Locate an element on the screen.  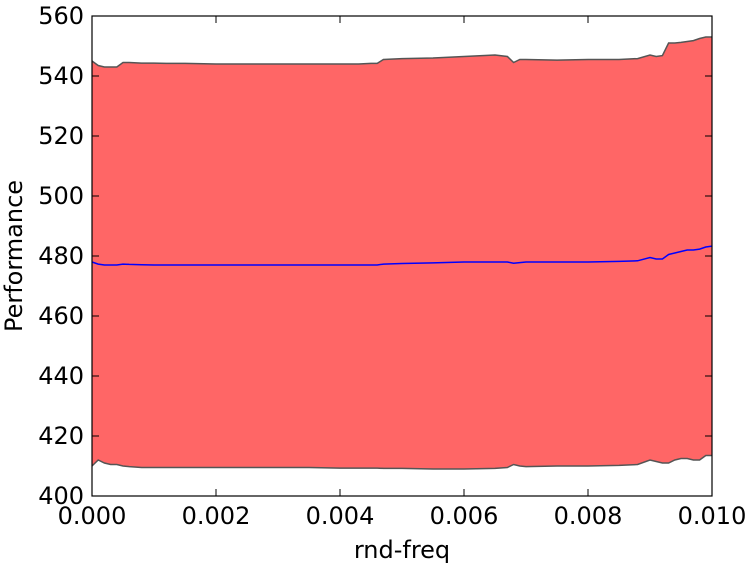
y-tick-label: 420 is located at coordinates (61, 436).